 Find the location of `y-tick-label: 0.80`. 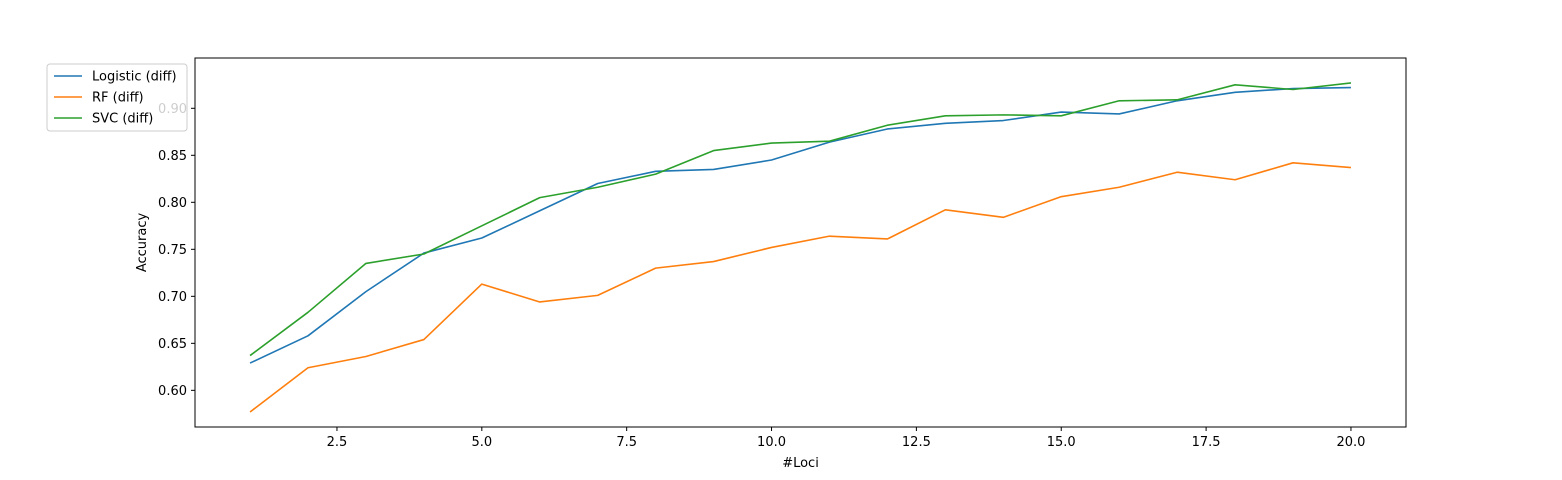

y-tick-label: 0.80 is located at coordinates (172, 203).